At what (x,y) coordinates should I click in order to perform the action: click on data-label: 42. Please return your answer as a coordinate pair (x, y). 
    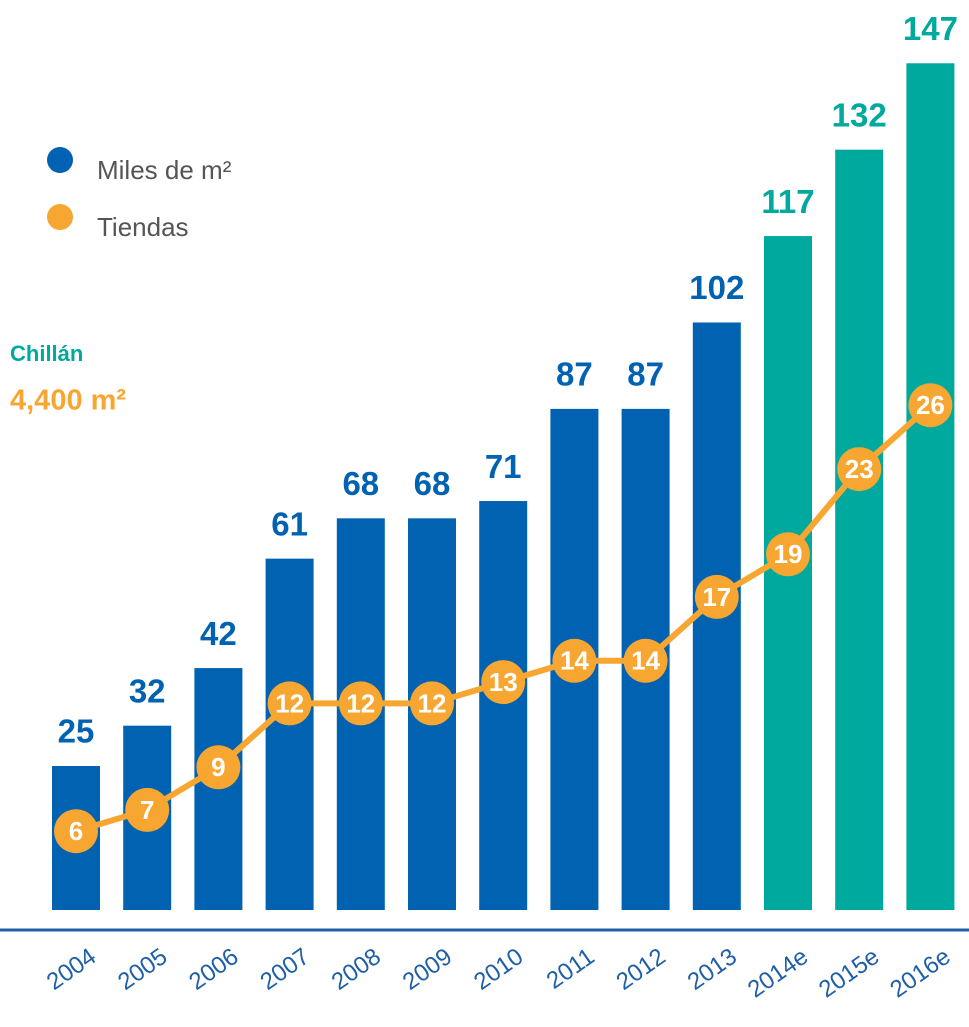
    Looking at the image, I should click on (218, 633).